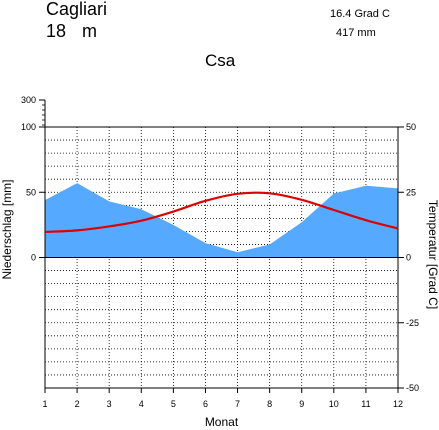  What do you see at coordinates (356, 33) in the screenshot?
I see `annual-precipitation: 417 mm` at bounding box center [356, 33].